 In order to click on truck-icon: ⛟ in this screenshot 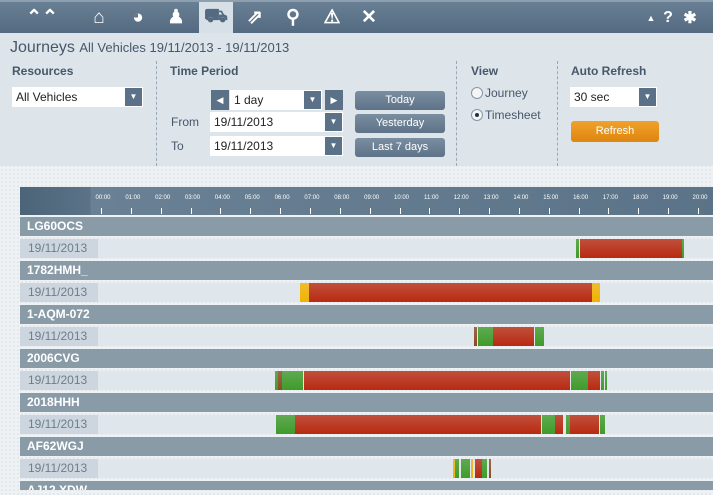, I will do `click(216, 17)`.